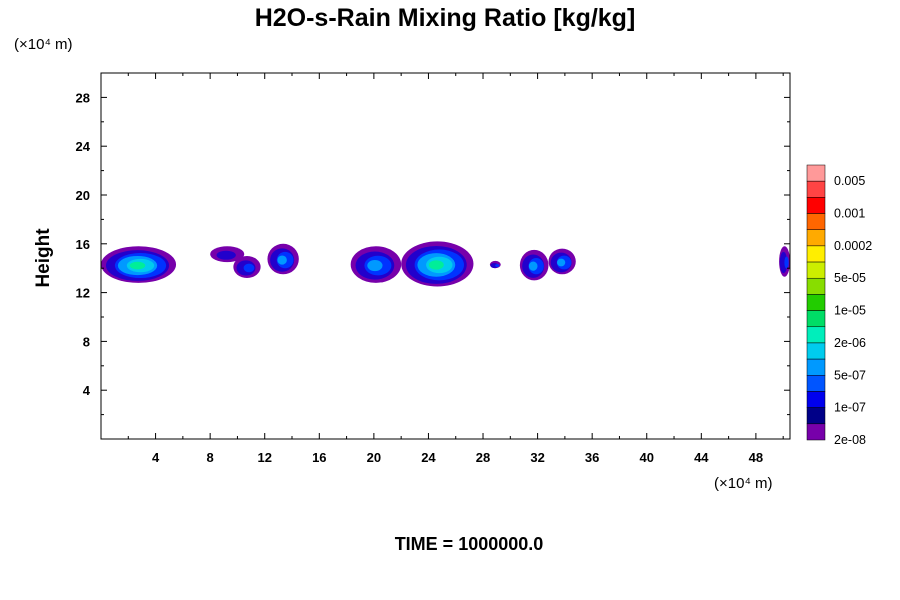  What do you see at coordinates (537, 457) in the screenshot?
I see `x-tick-label: 32` at bounding box center [537, 457].